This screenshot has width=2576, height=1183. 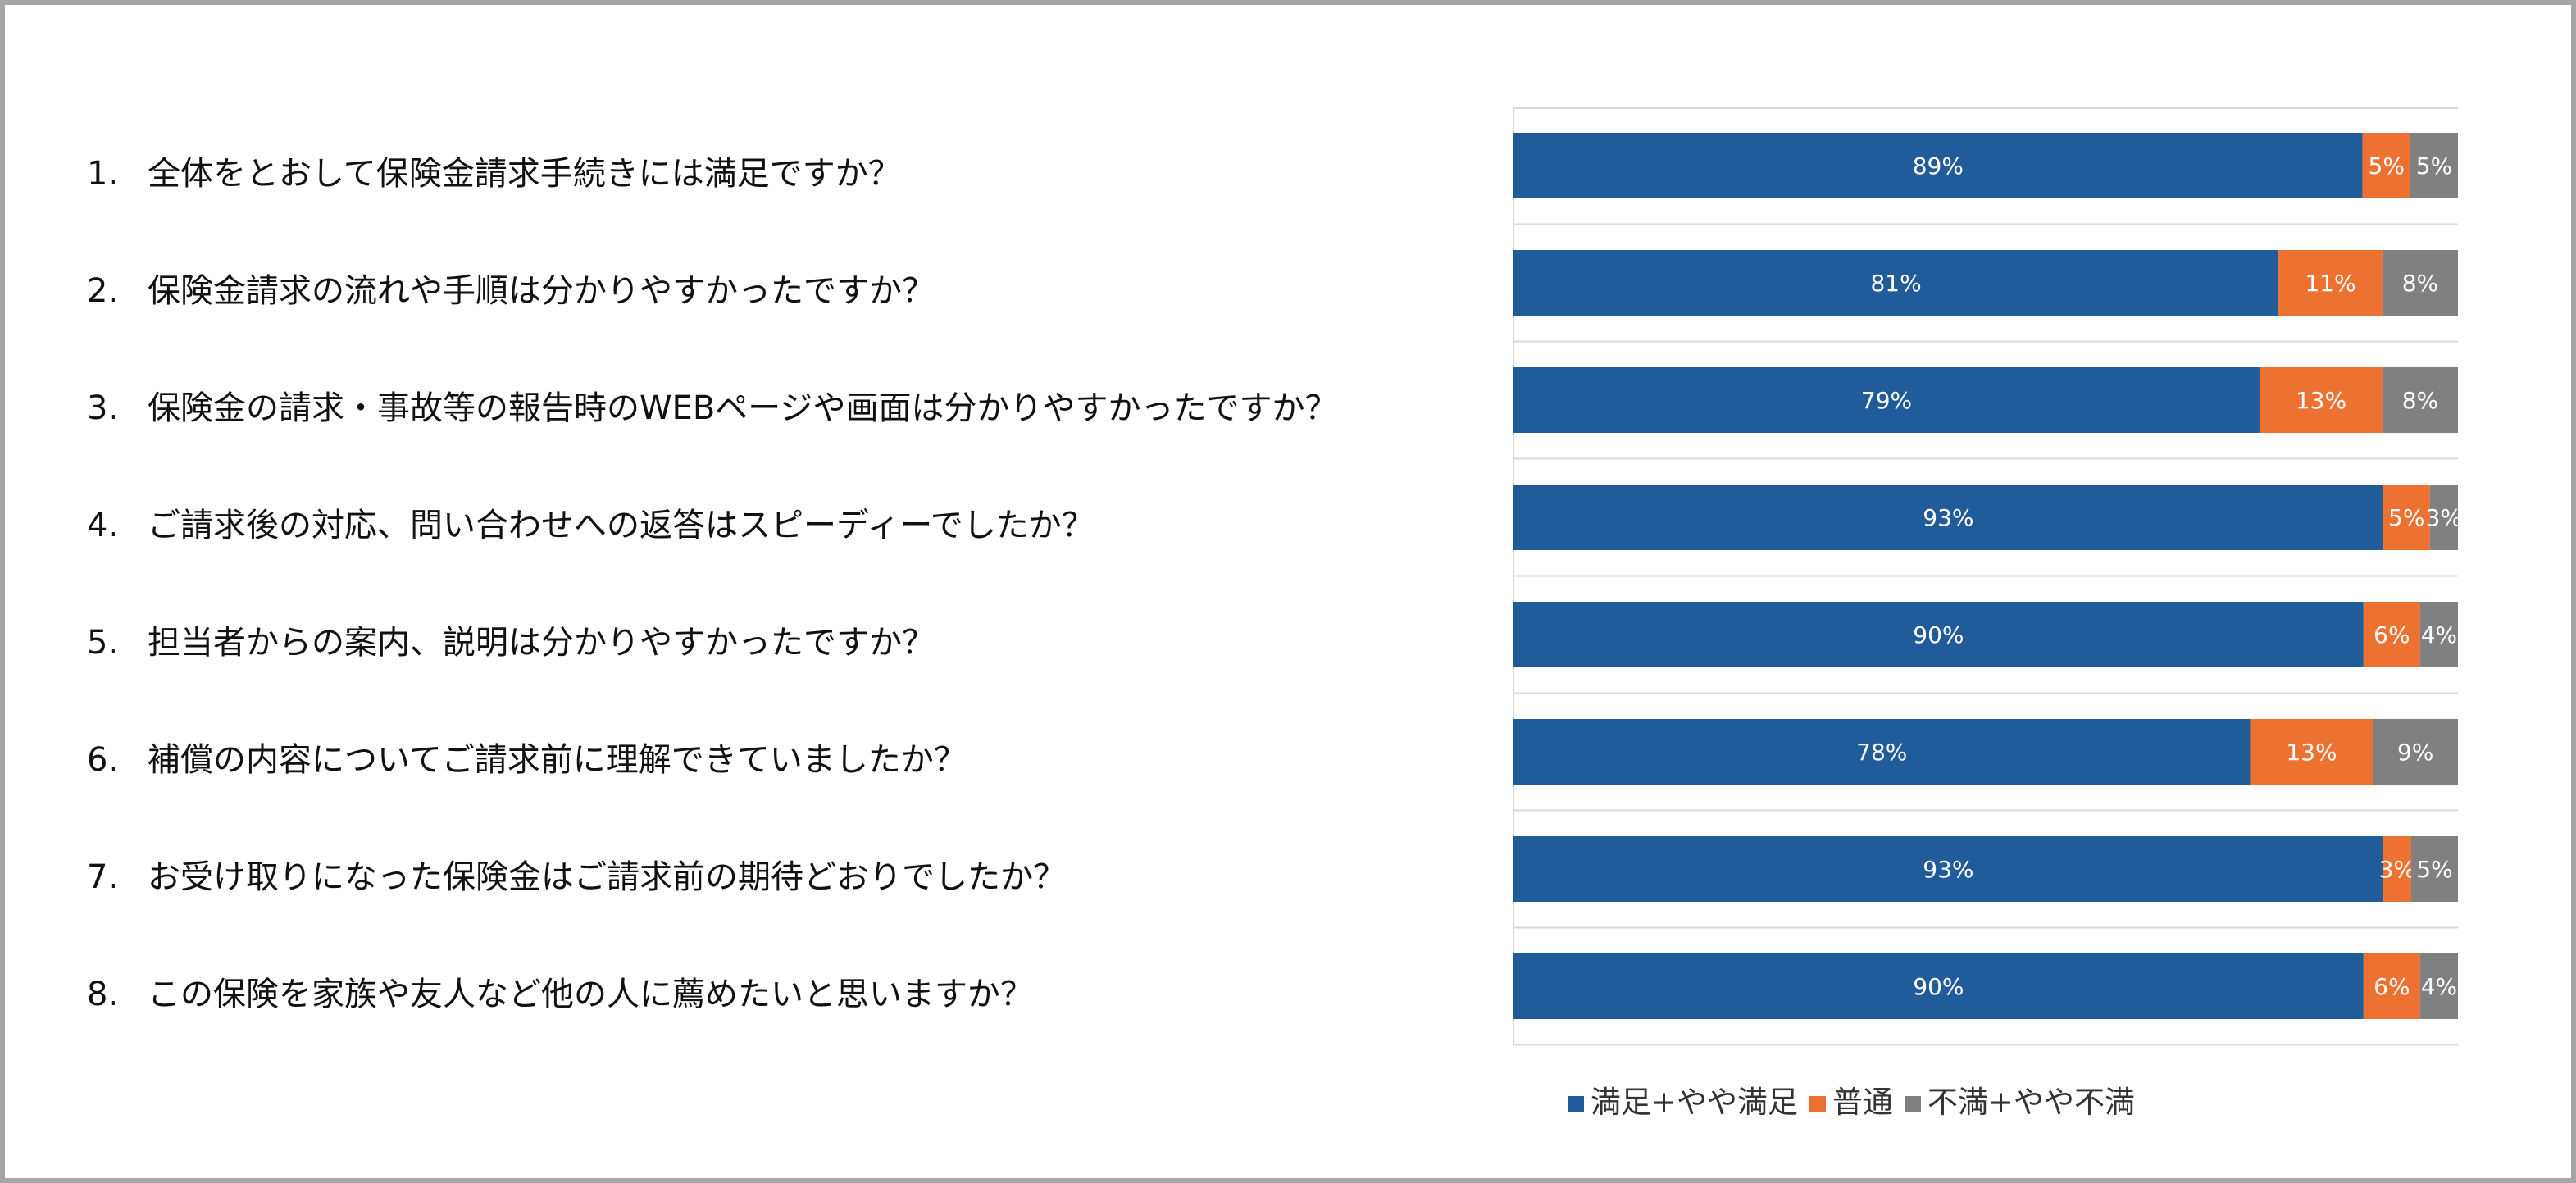 What do you see at coordinates (103, 760) in the screenshot?
I see `question-number: 6.` at bounding box center [103, 760].